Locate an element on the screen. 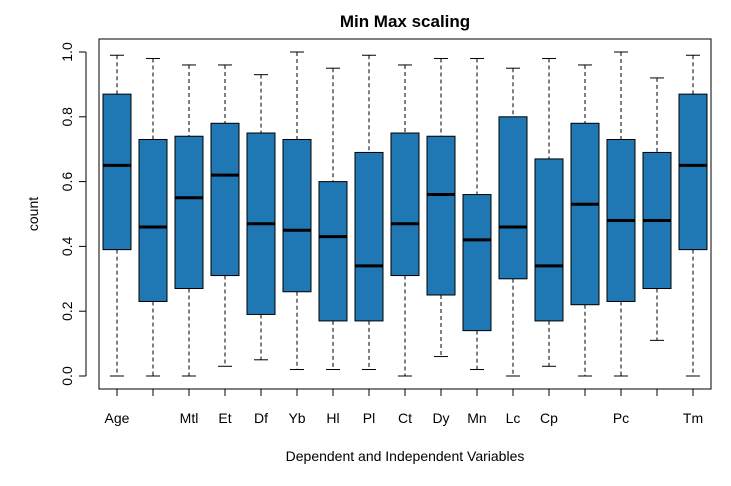  x-tick-label: Age is located at coordinates (117, 418).